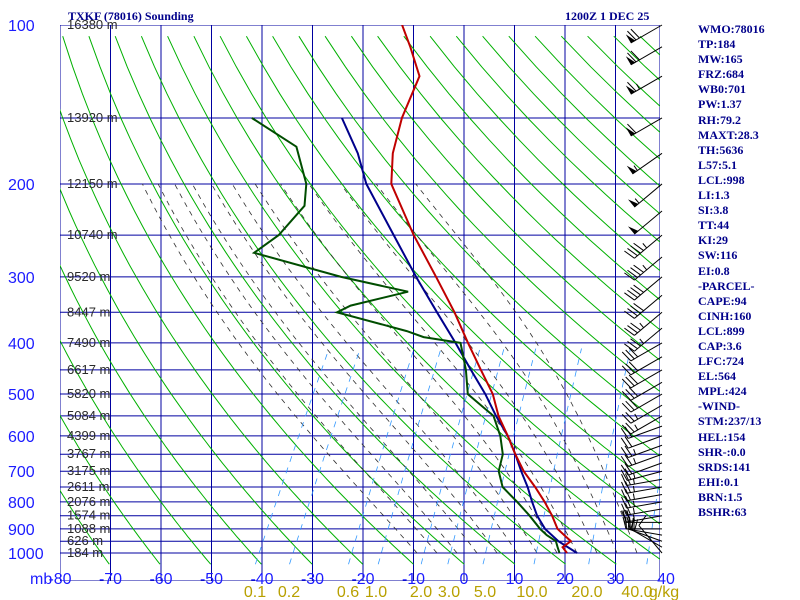  I want to click on height-label: 8447 m, so click(88, 311).